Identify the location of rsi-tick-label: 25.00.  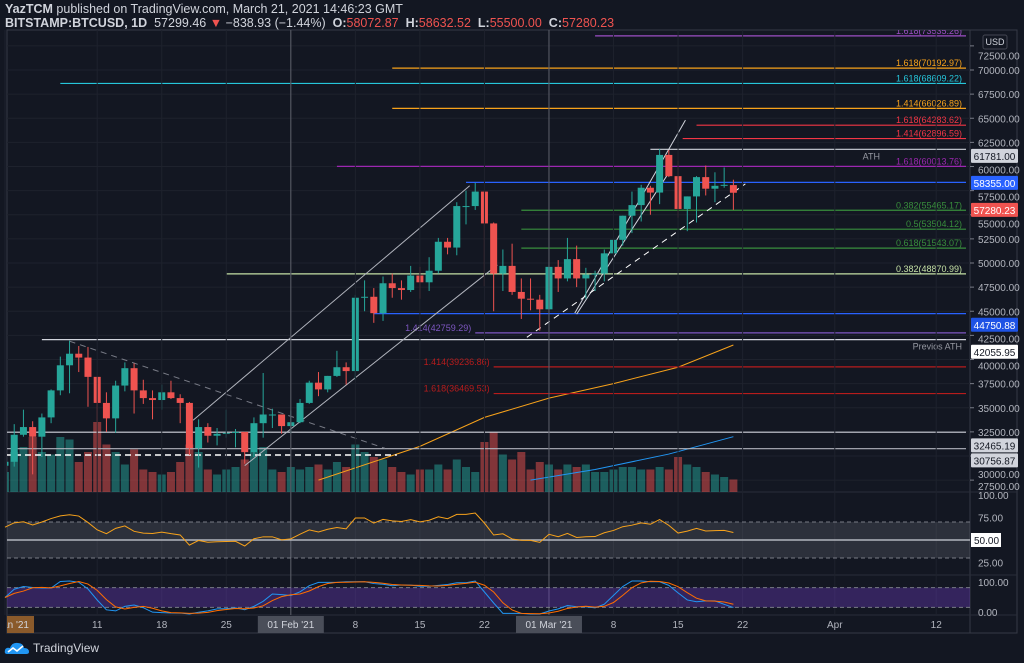
(990, 564).